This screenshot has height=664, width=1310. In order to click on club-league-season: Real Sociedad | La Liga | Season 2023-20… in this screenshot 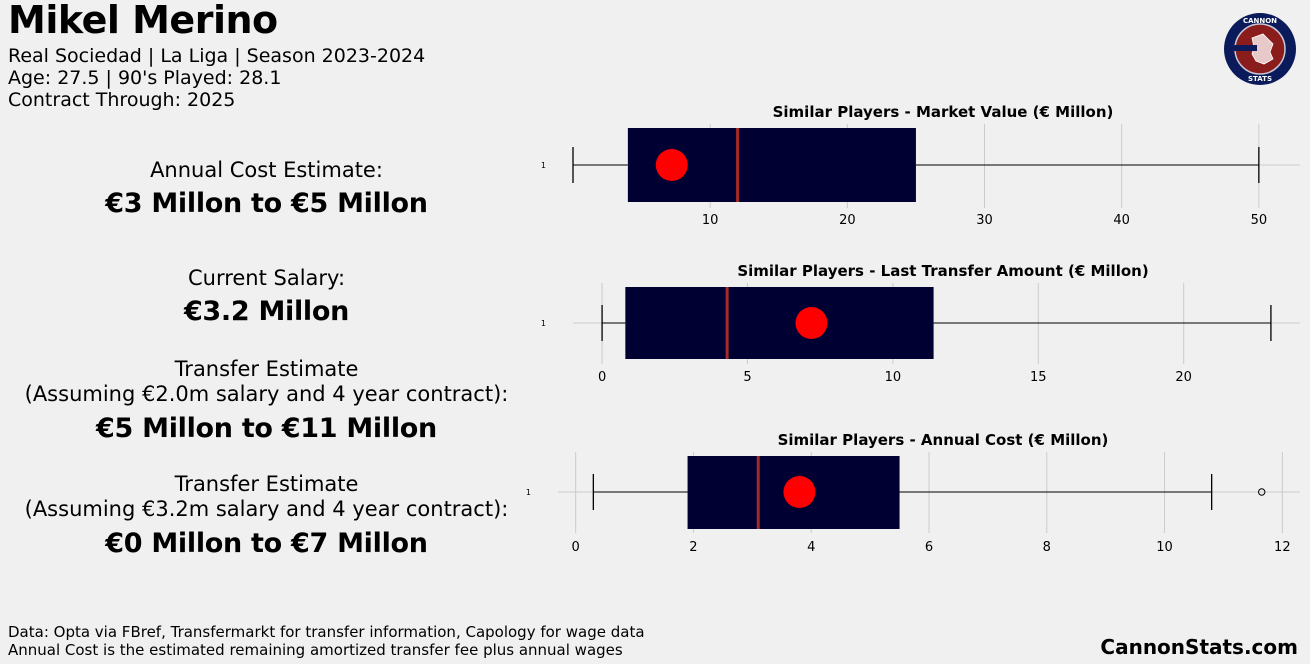, I will do `click(217, 56)`.